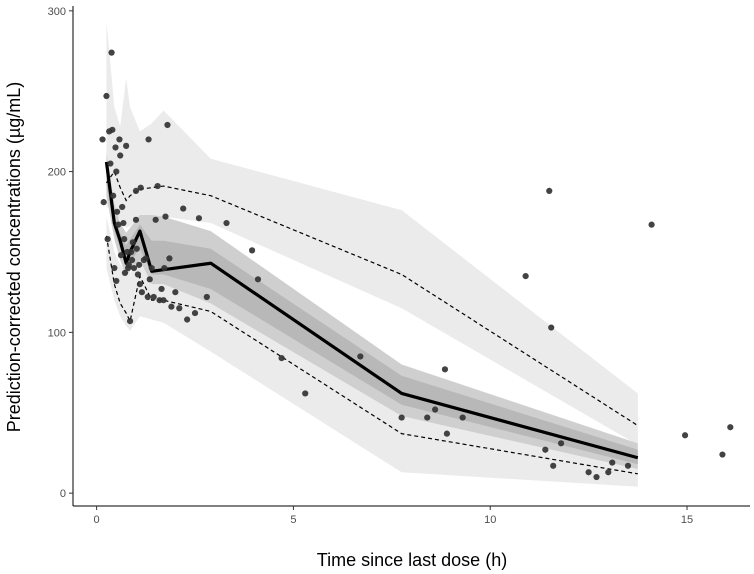 The image size is (754, 574). Describe the element at coordinates (57, 333) in the screenshot. I see `y-tick-label: 100` at that location.